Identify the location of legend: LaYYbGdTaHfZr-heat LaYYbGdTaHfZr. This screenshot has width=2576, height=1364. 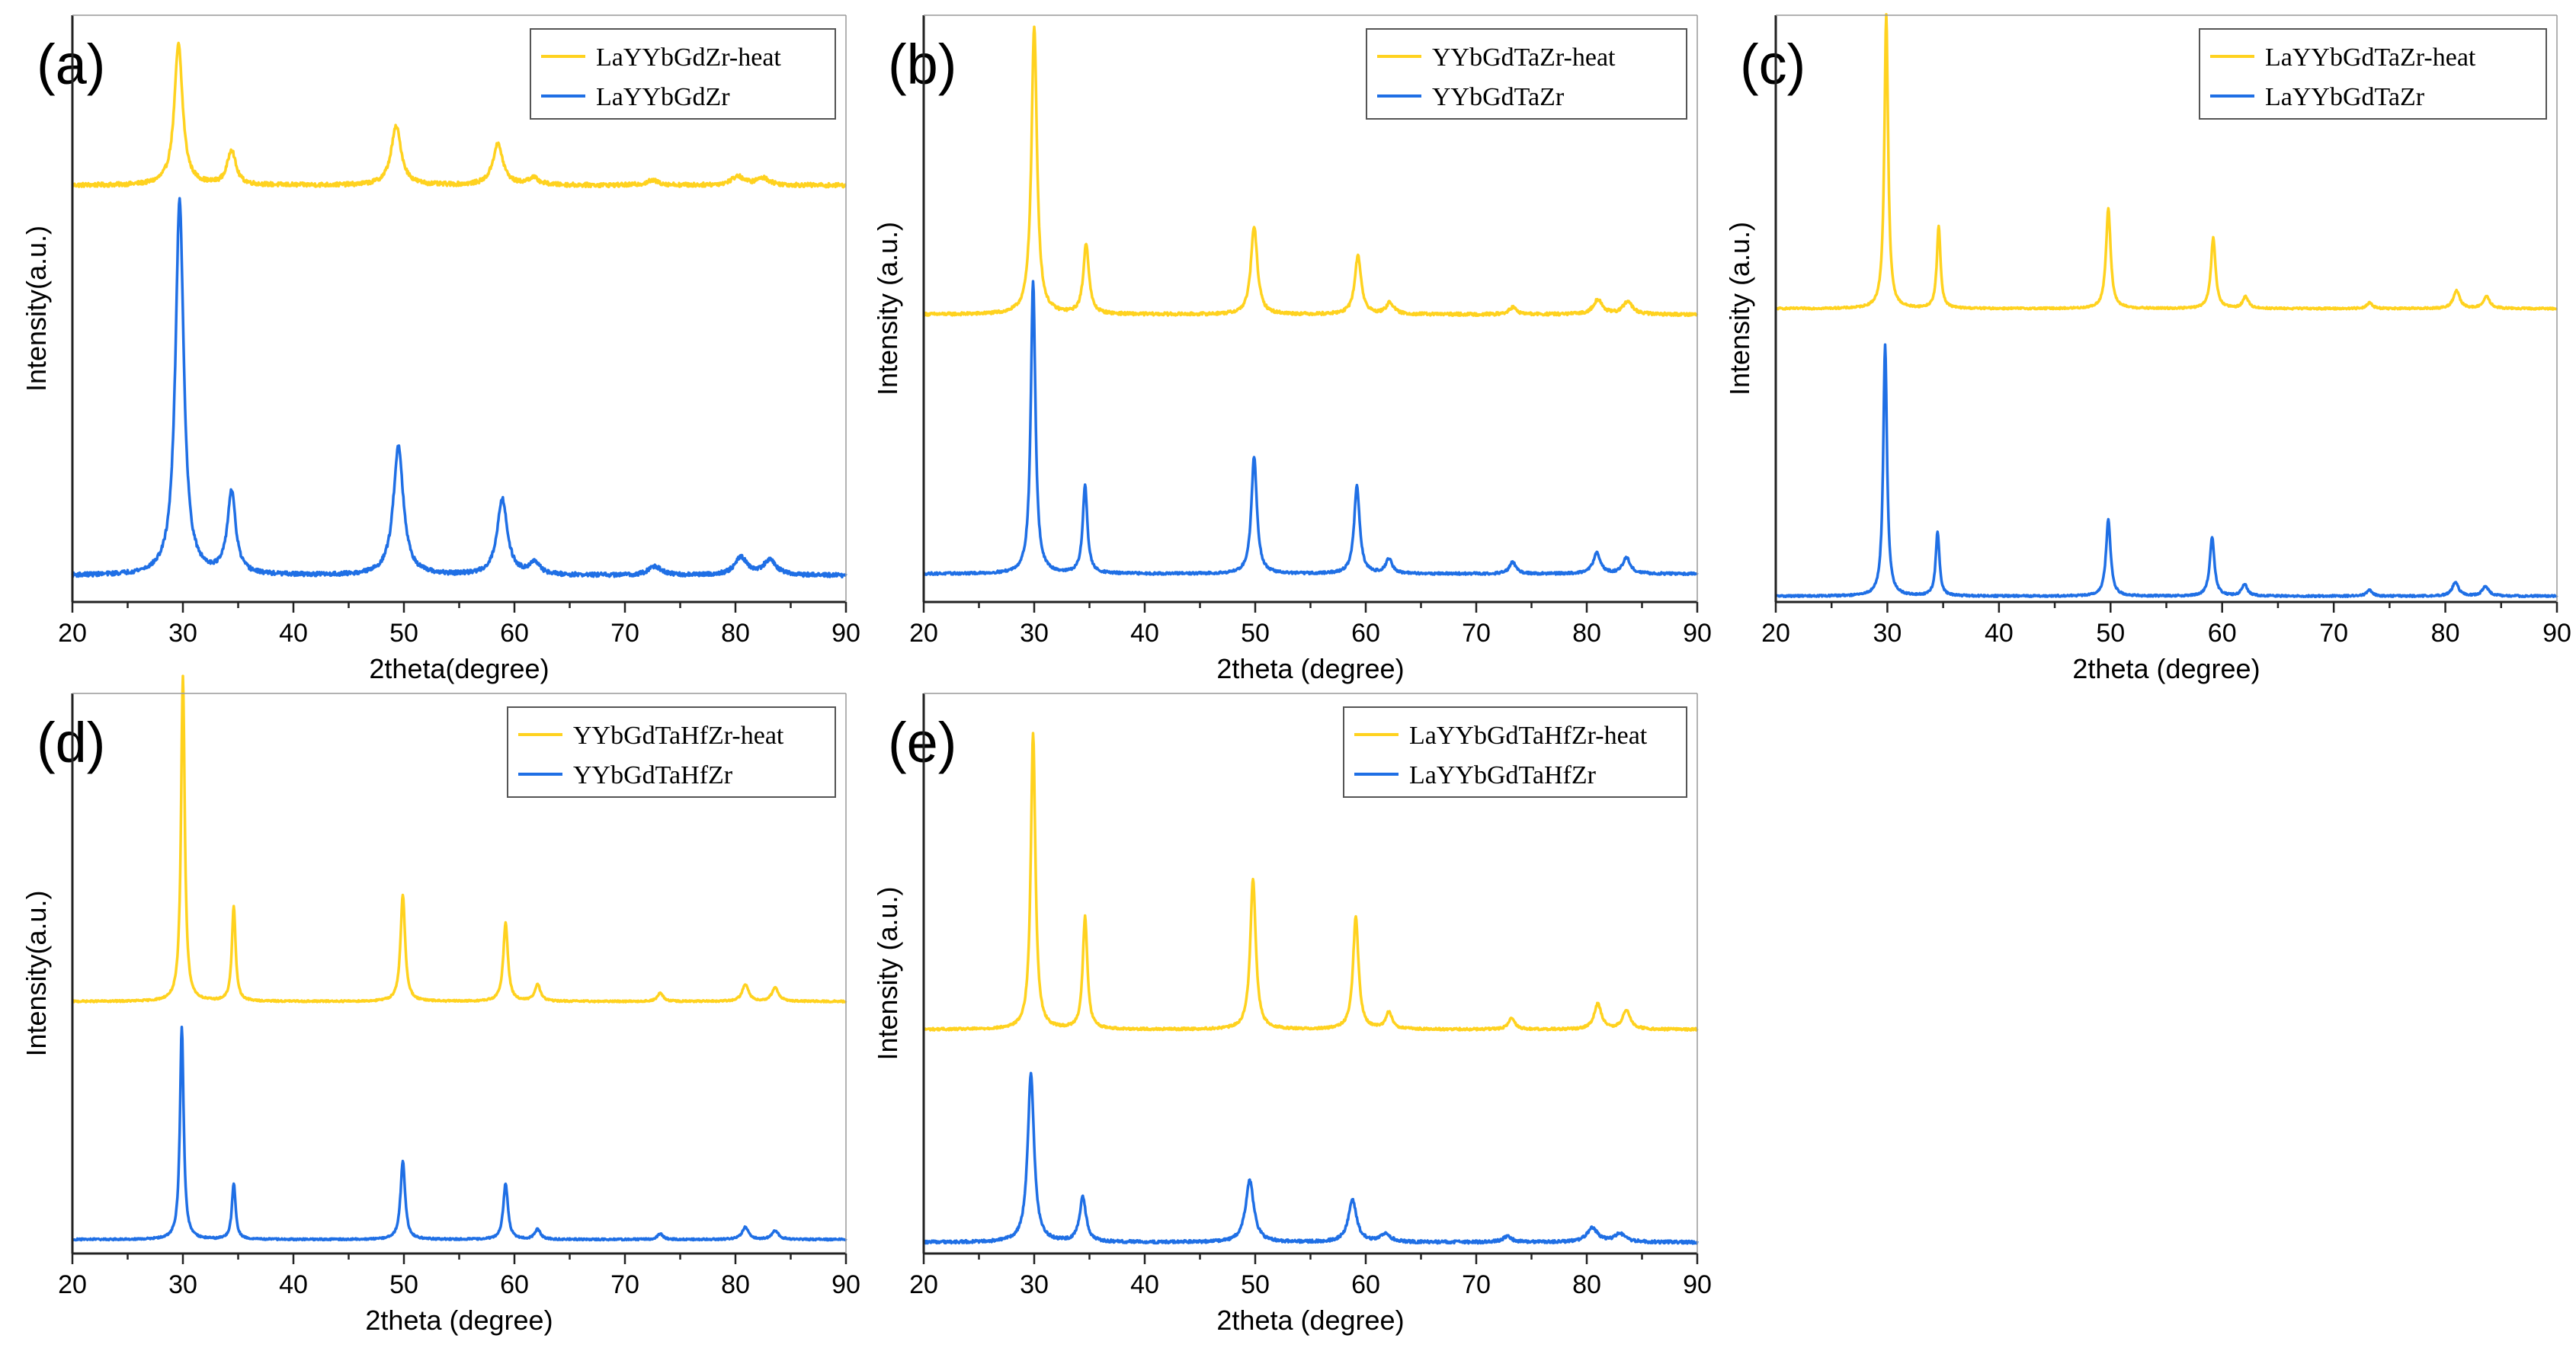
(1515, 752).